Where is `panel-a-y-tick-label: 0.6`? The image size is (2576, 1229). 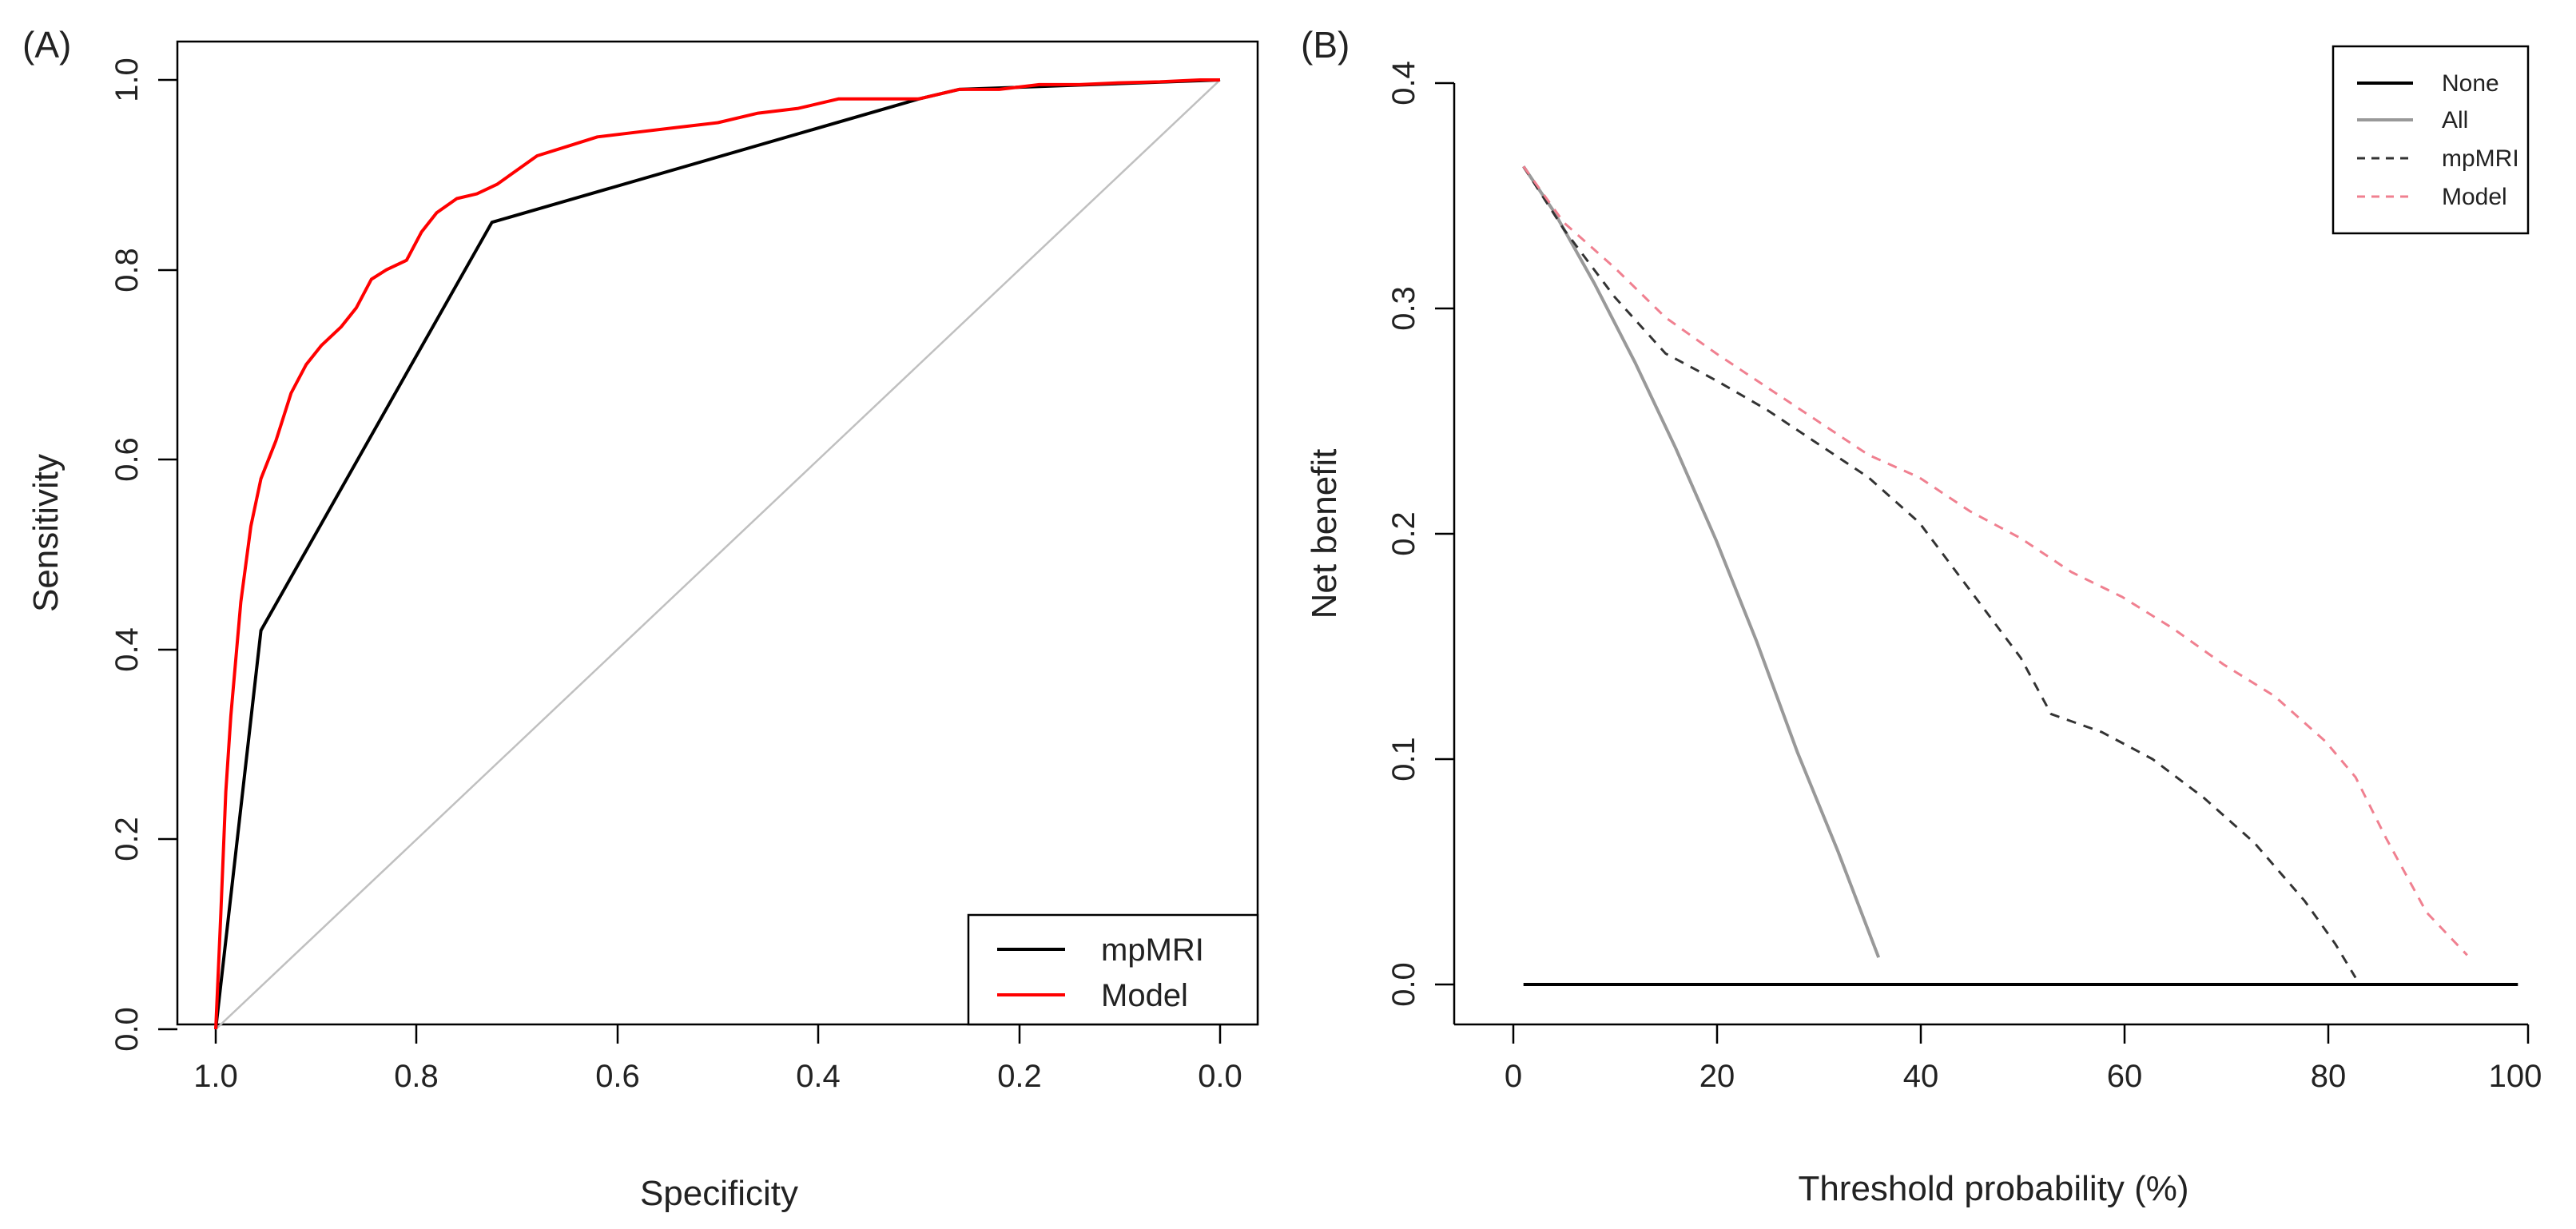 panel-a-y-tick-label: 0.6 is located at coordinates (127, 460).